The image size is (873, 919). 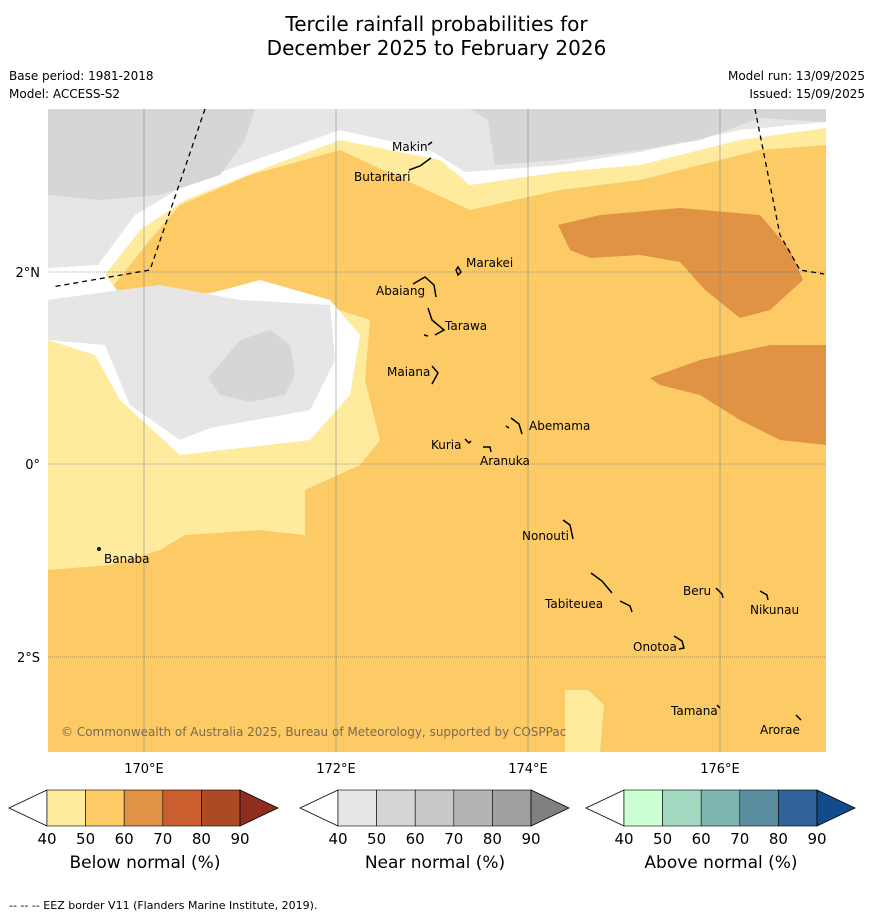 I want to click on label-beru: Beru, so click(x=697, y=591).